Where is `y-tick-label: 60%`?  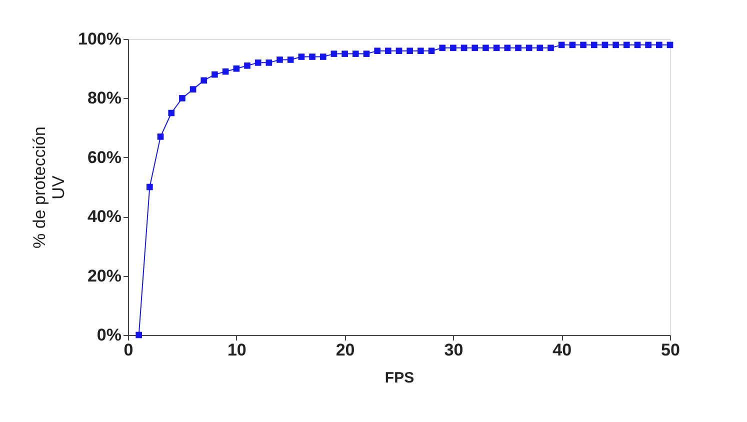
y-tick-label: 60% is located at coordinates (104, 157).